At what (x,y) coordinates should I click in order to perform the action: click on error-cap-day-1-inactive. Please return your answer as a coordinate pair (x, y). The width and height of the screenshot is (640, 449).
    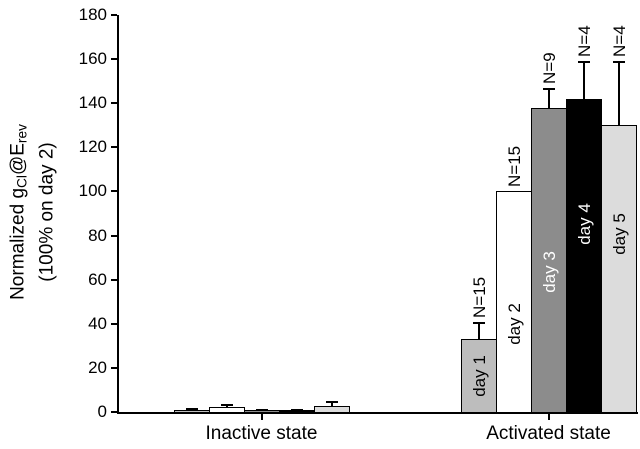
    Looking at the image, I should click on (192, 409).